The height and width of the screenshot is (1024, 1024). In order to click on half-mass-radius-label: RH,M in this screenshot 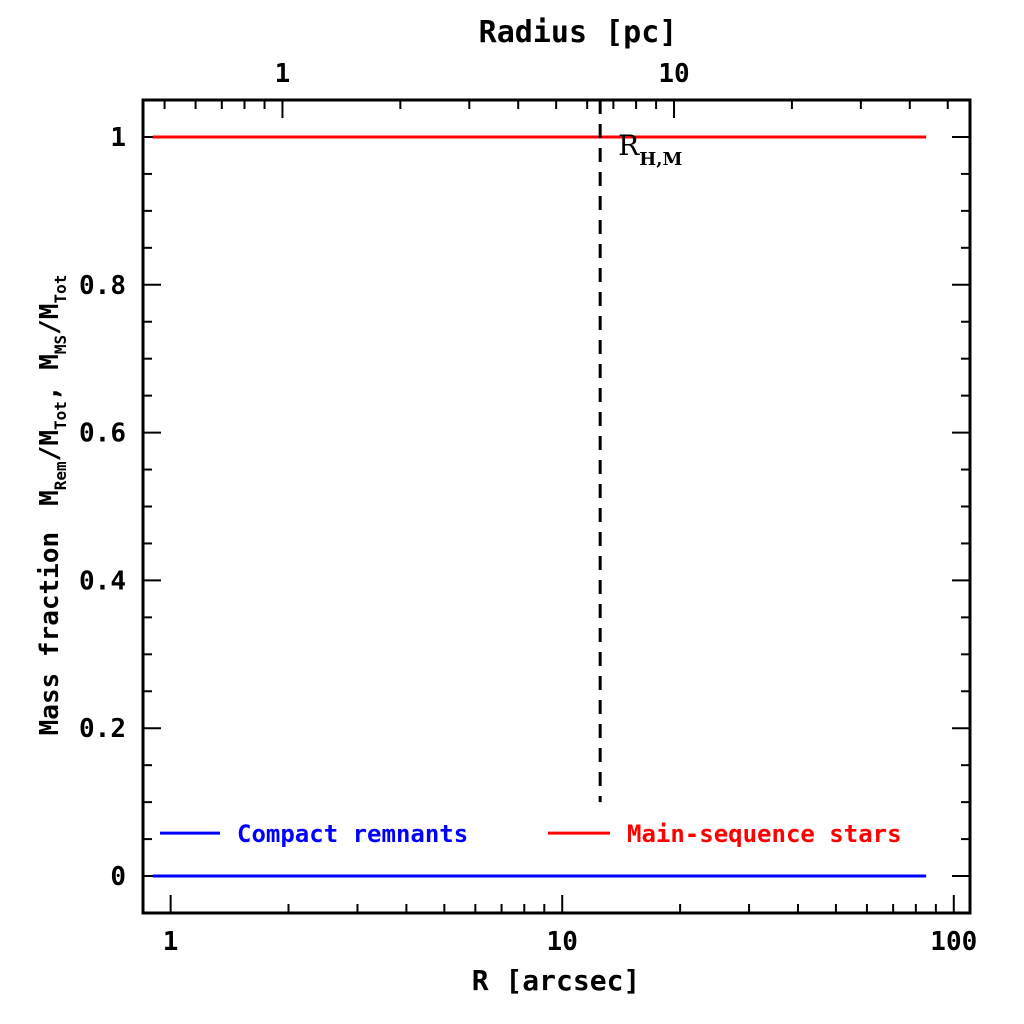, I will do `click(650, 149)`.